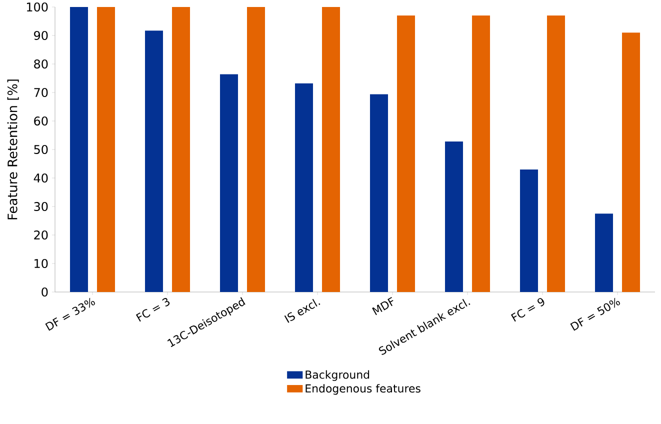  What do you see at coordinates (41, 121) in the screenshot?
I see `y-tick-label: 60` at bounding box center [41, 121].